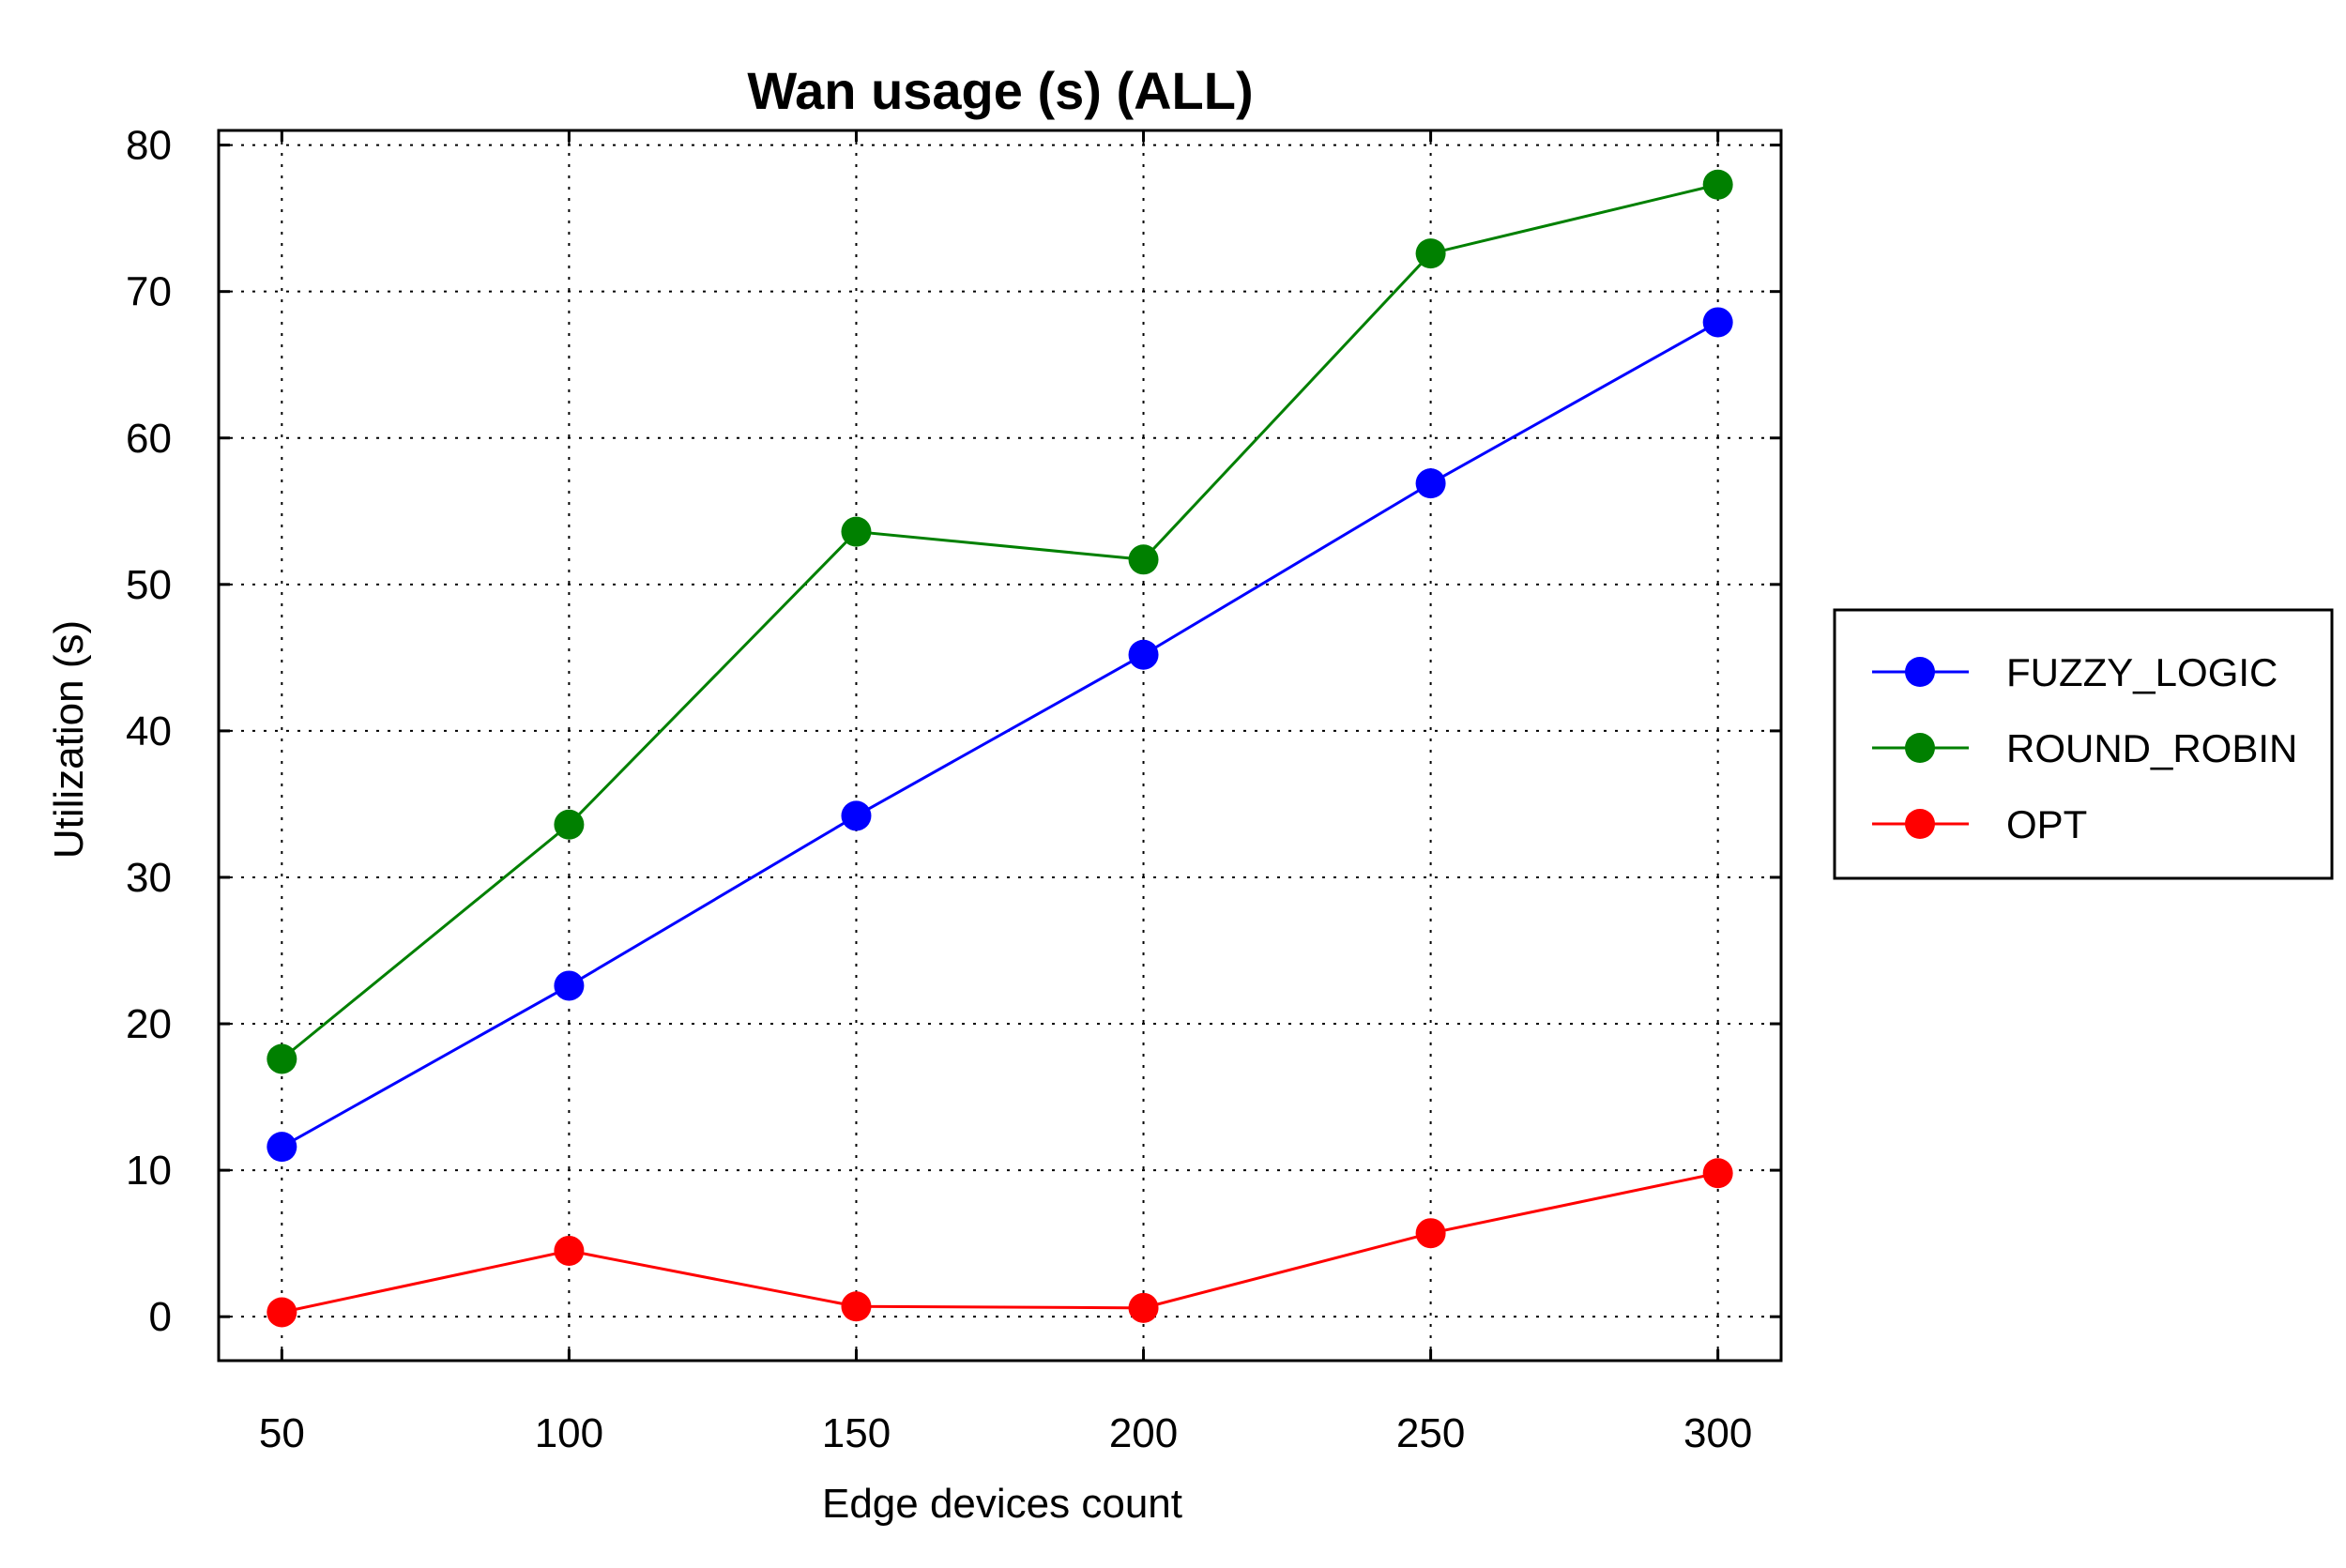  What do you see at coordinates (149, 1171) in the screenshot?
I see `y-tick-label: 10` at bounding box center [149, 1171].